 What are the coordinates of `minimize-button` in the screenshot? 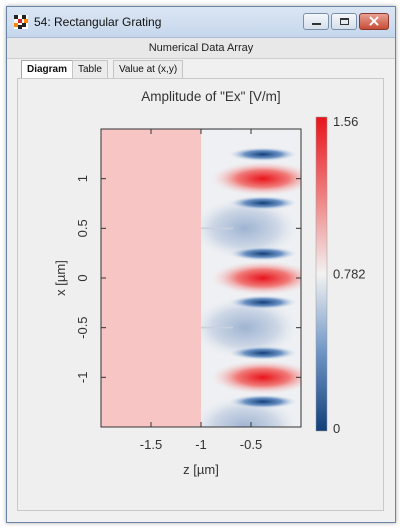 It's located at (316, 21).